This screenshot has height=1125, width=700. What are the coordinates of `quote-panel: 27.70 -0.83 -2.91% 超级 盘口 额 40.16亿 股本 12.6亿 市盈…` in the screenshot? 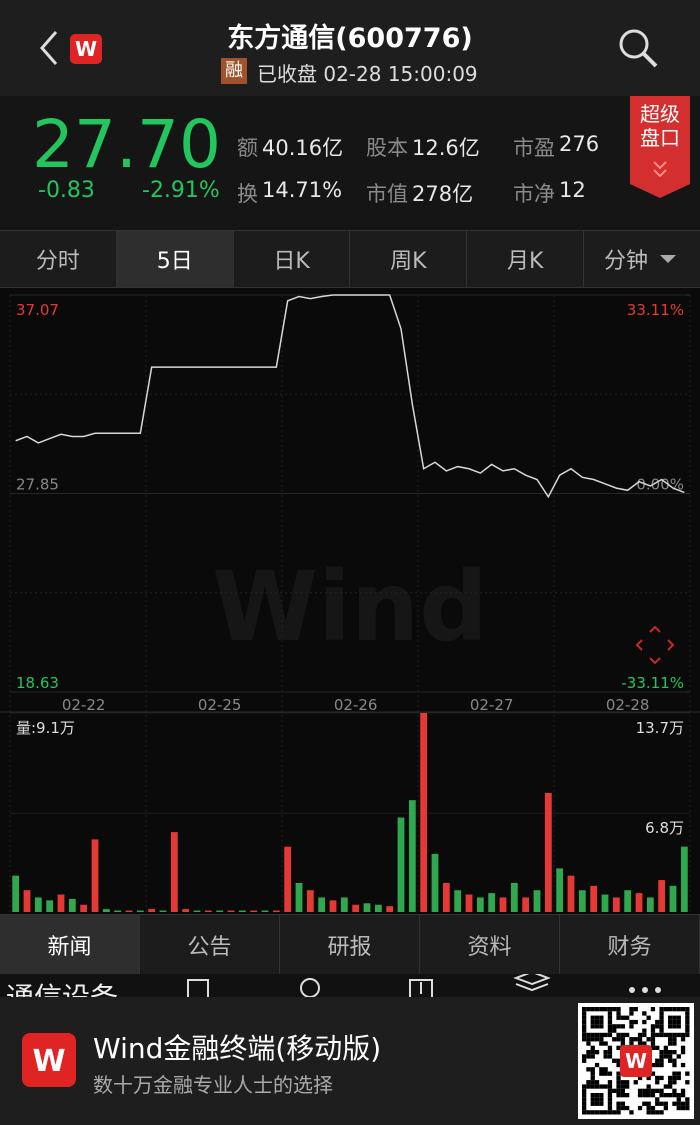 It's located at (350, 163).